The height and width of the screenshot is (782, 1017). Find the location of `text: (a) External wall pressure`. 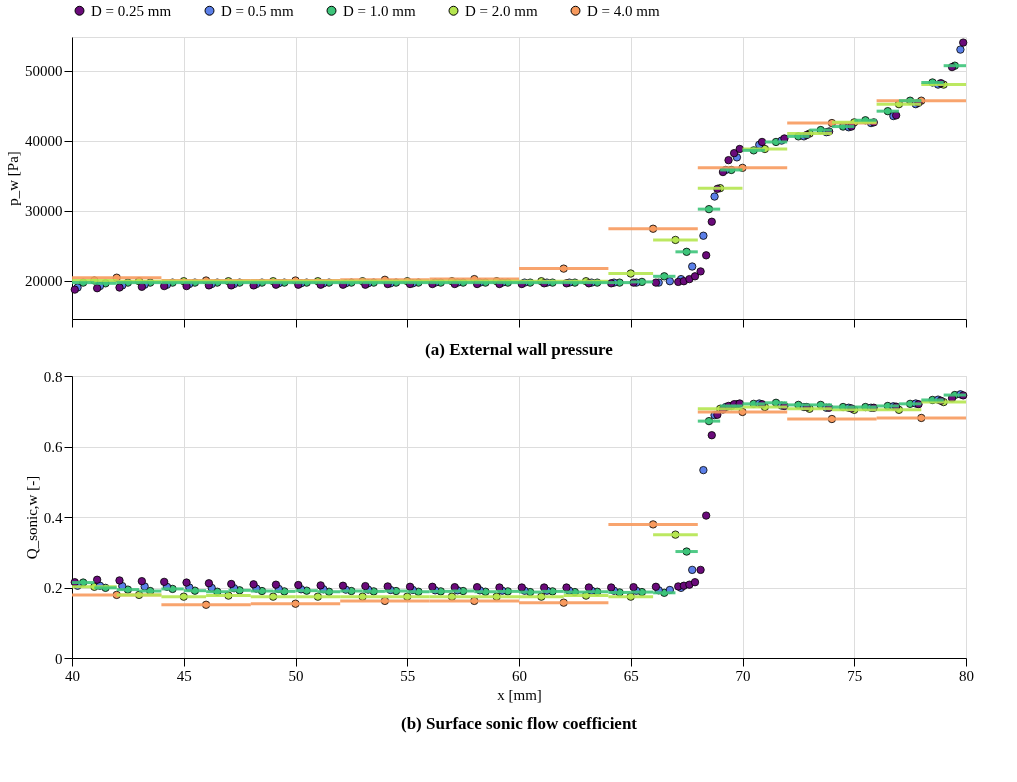

text: (a) External wall pressure is located at coordinates (519, 349).